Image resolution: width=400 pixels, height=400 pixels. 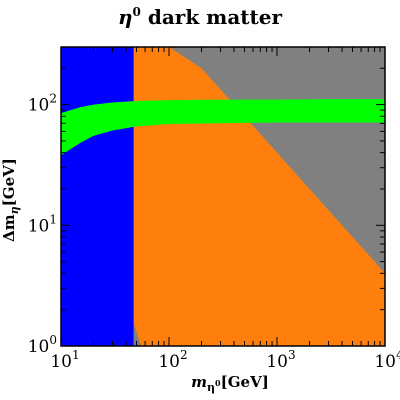 I want to click on title-symbol: η, so click(x=125, y=17).